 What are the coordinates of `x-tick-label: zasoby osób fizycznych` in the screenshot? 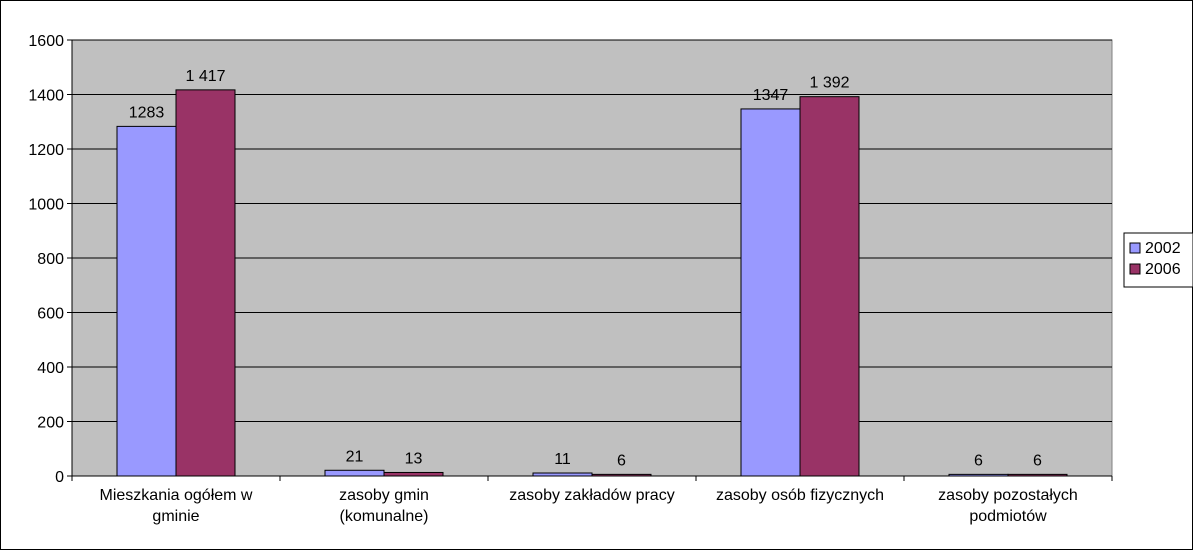 It's located at (800, 495).